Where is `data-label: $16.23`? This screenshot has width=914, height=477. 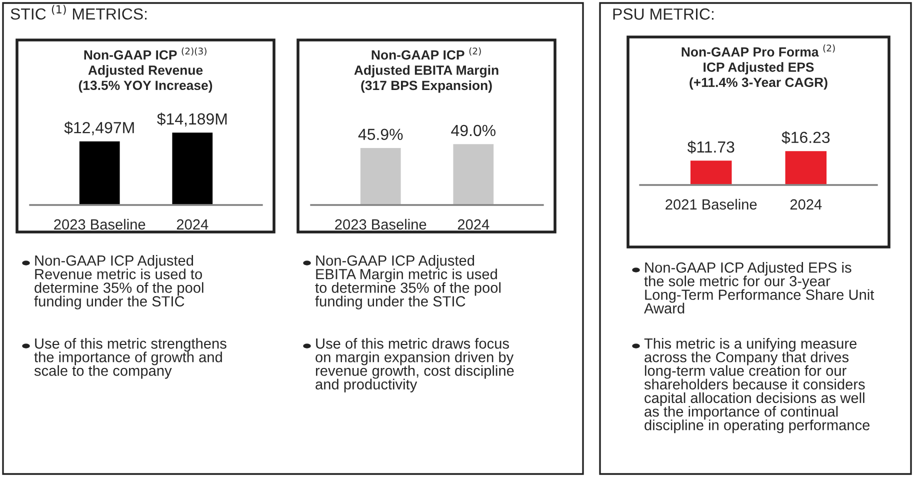 data-label: $16.23 is located at coordinates (806, 137).